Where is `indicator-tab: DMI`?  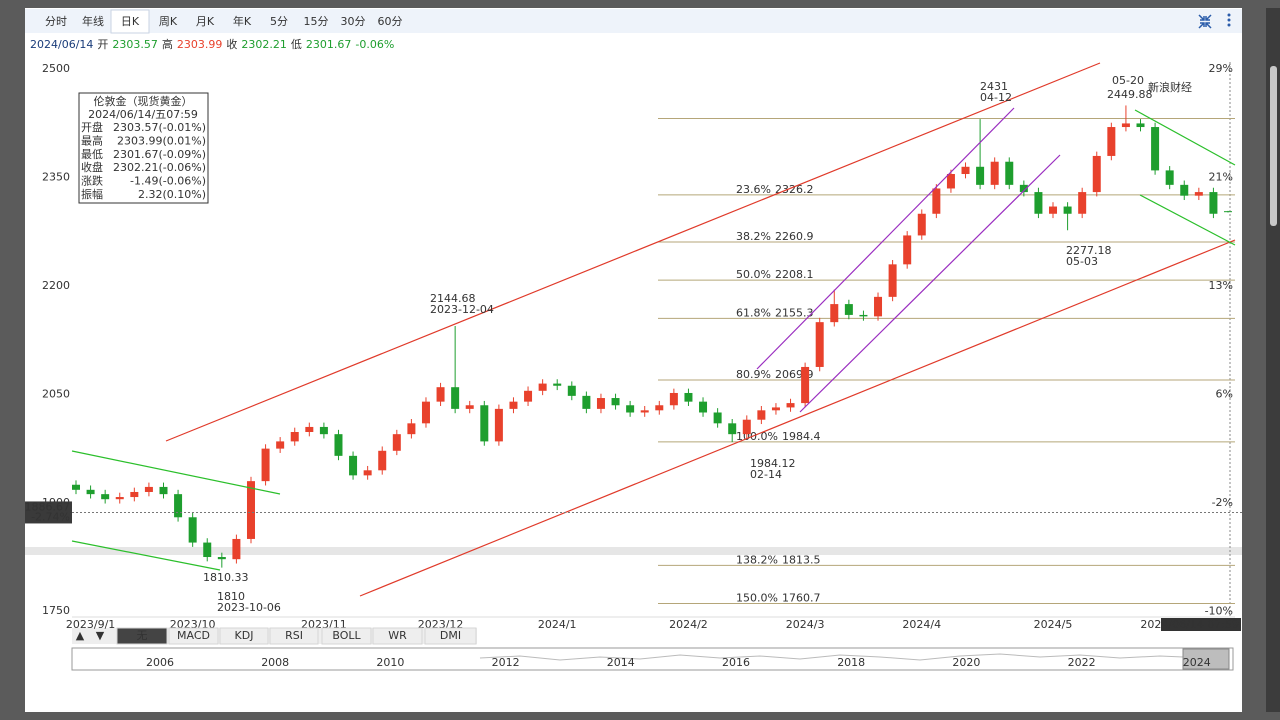 indicator-tab: DMI is located at coordinates (450, 635).